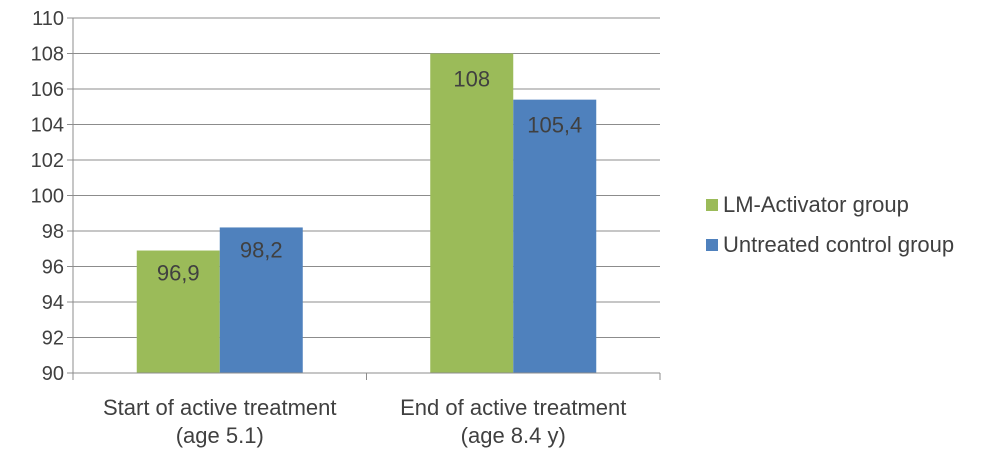  What do you see at coordinates (816, 204) in the screenshot?
I see `legend-label: LM-Activator group` at bounding box center [816, 204].